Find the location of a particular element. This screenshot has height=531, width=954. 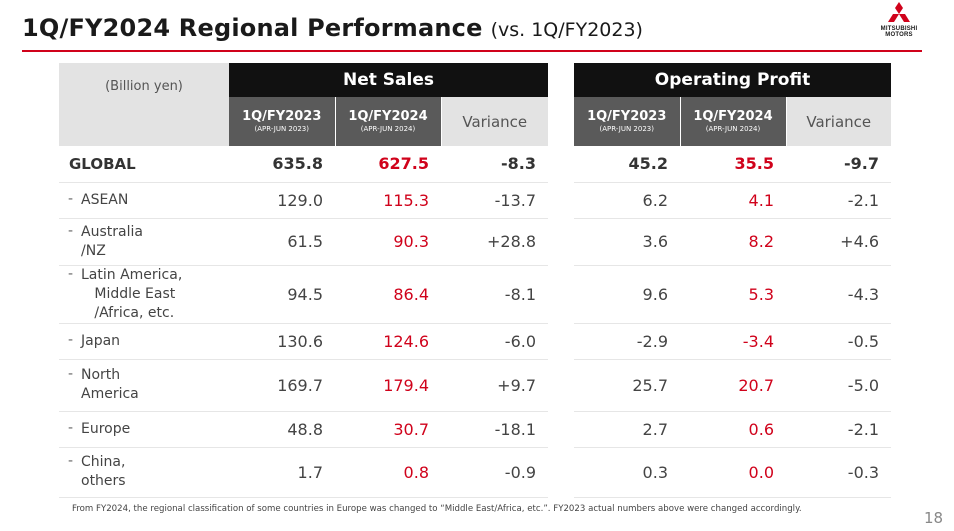

cell-ns-fy23: 1.7 is located at coordinates (282, 472).